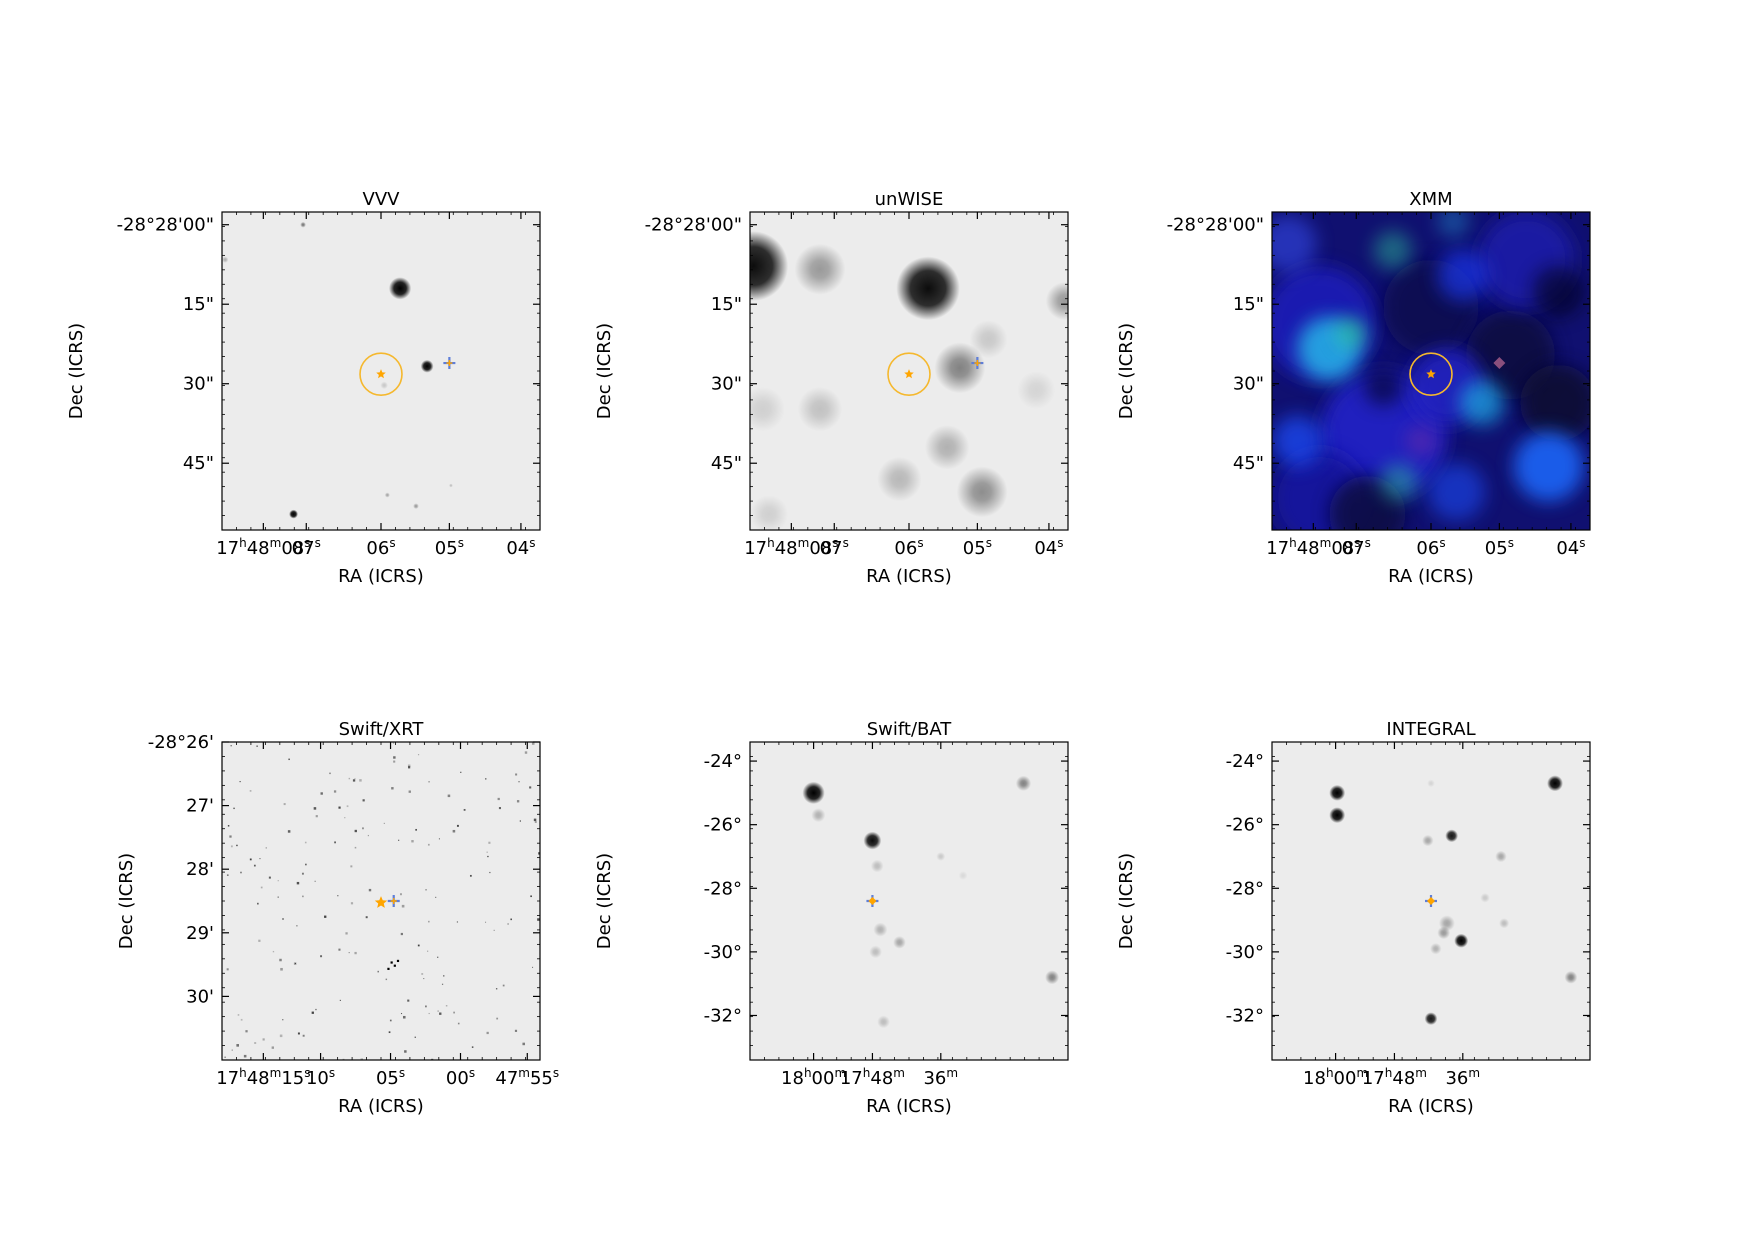 The height and width of the screenshot is (1250, 1750). I want to click on y-tick-label: 30', so click(200, 996).